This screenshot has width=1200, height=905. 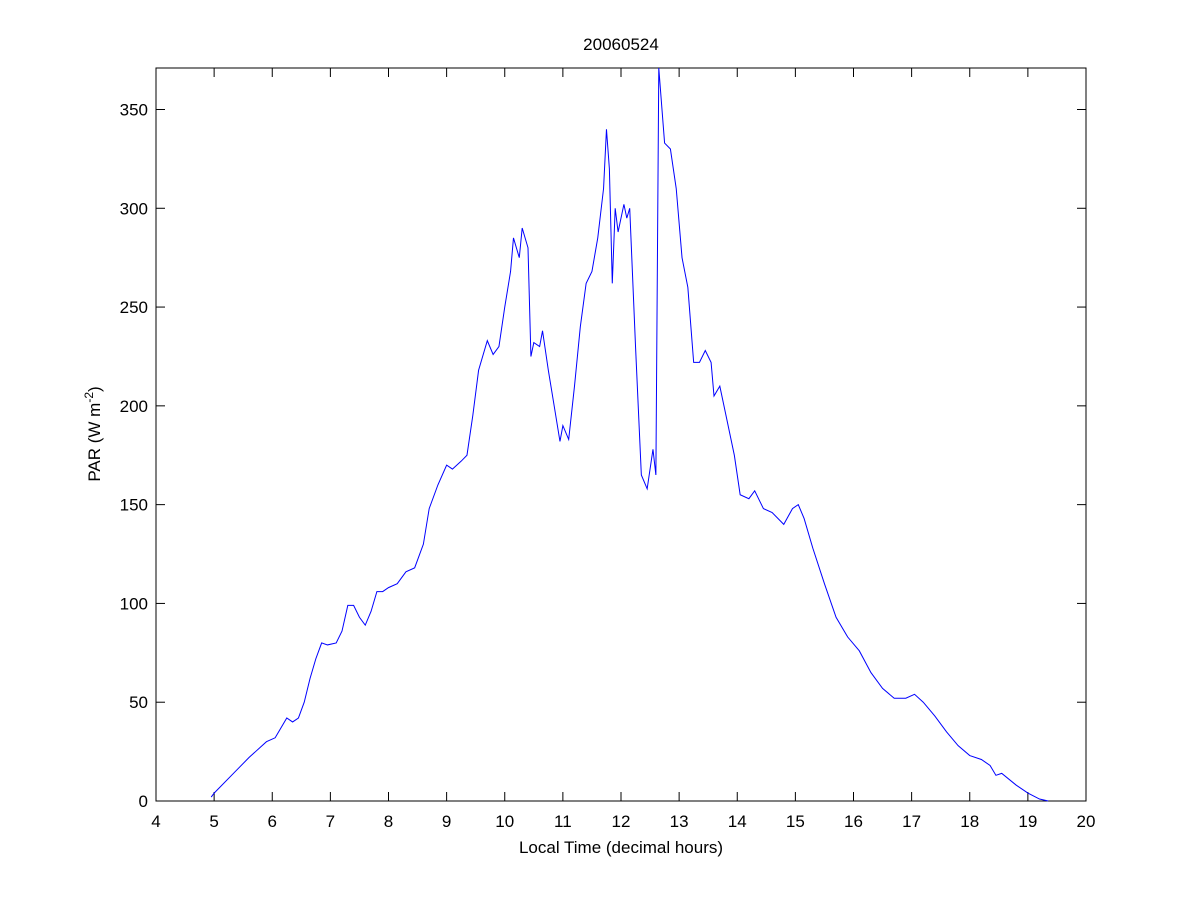 What do you see at coordinates (134, 307) in the screenshot?
I see `y-tick-label: 250` at bounding box center [134, 307].